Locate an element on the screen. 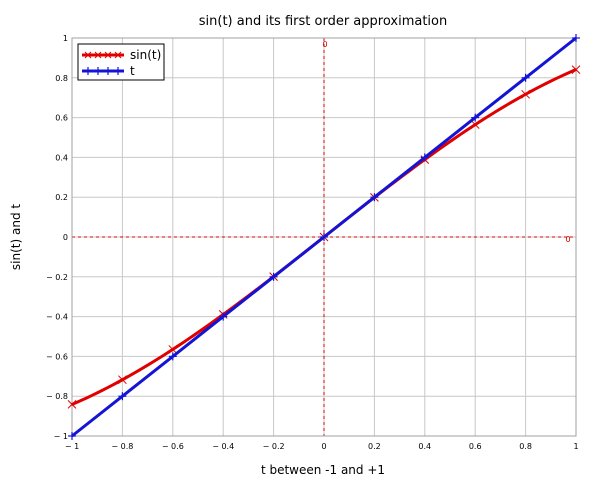 The image size is (602, 490). x-tick-label: 0.4 is located at coordinates (424, 446).